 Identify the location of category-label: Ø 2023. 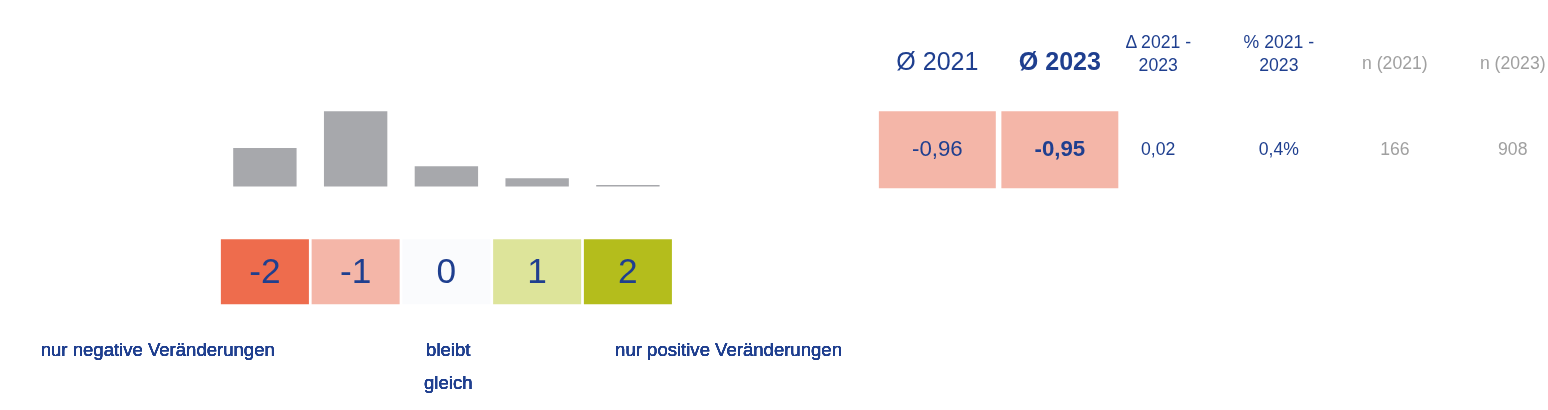
(1059, 61).